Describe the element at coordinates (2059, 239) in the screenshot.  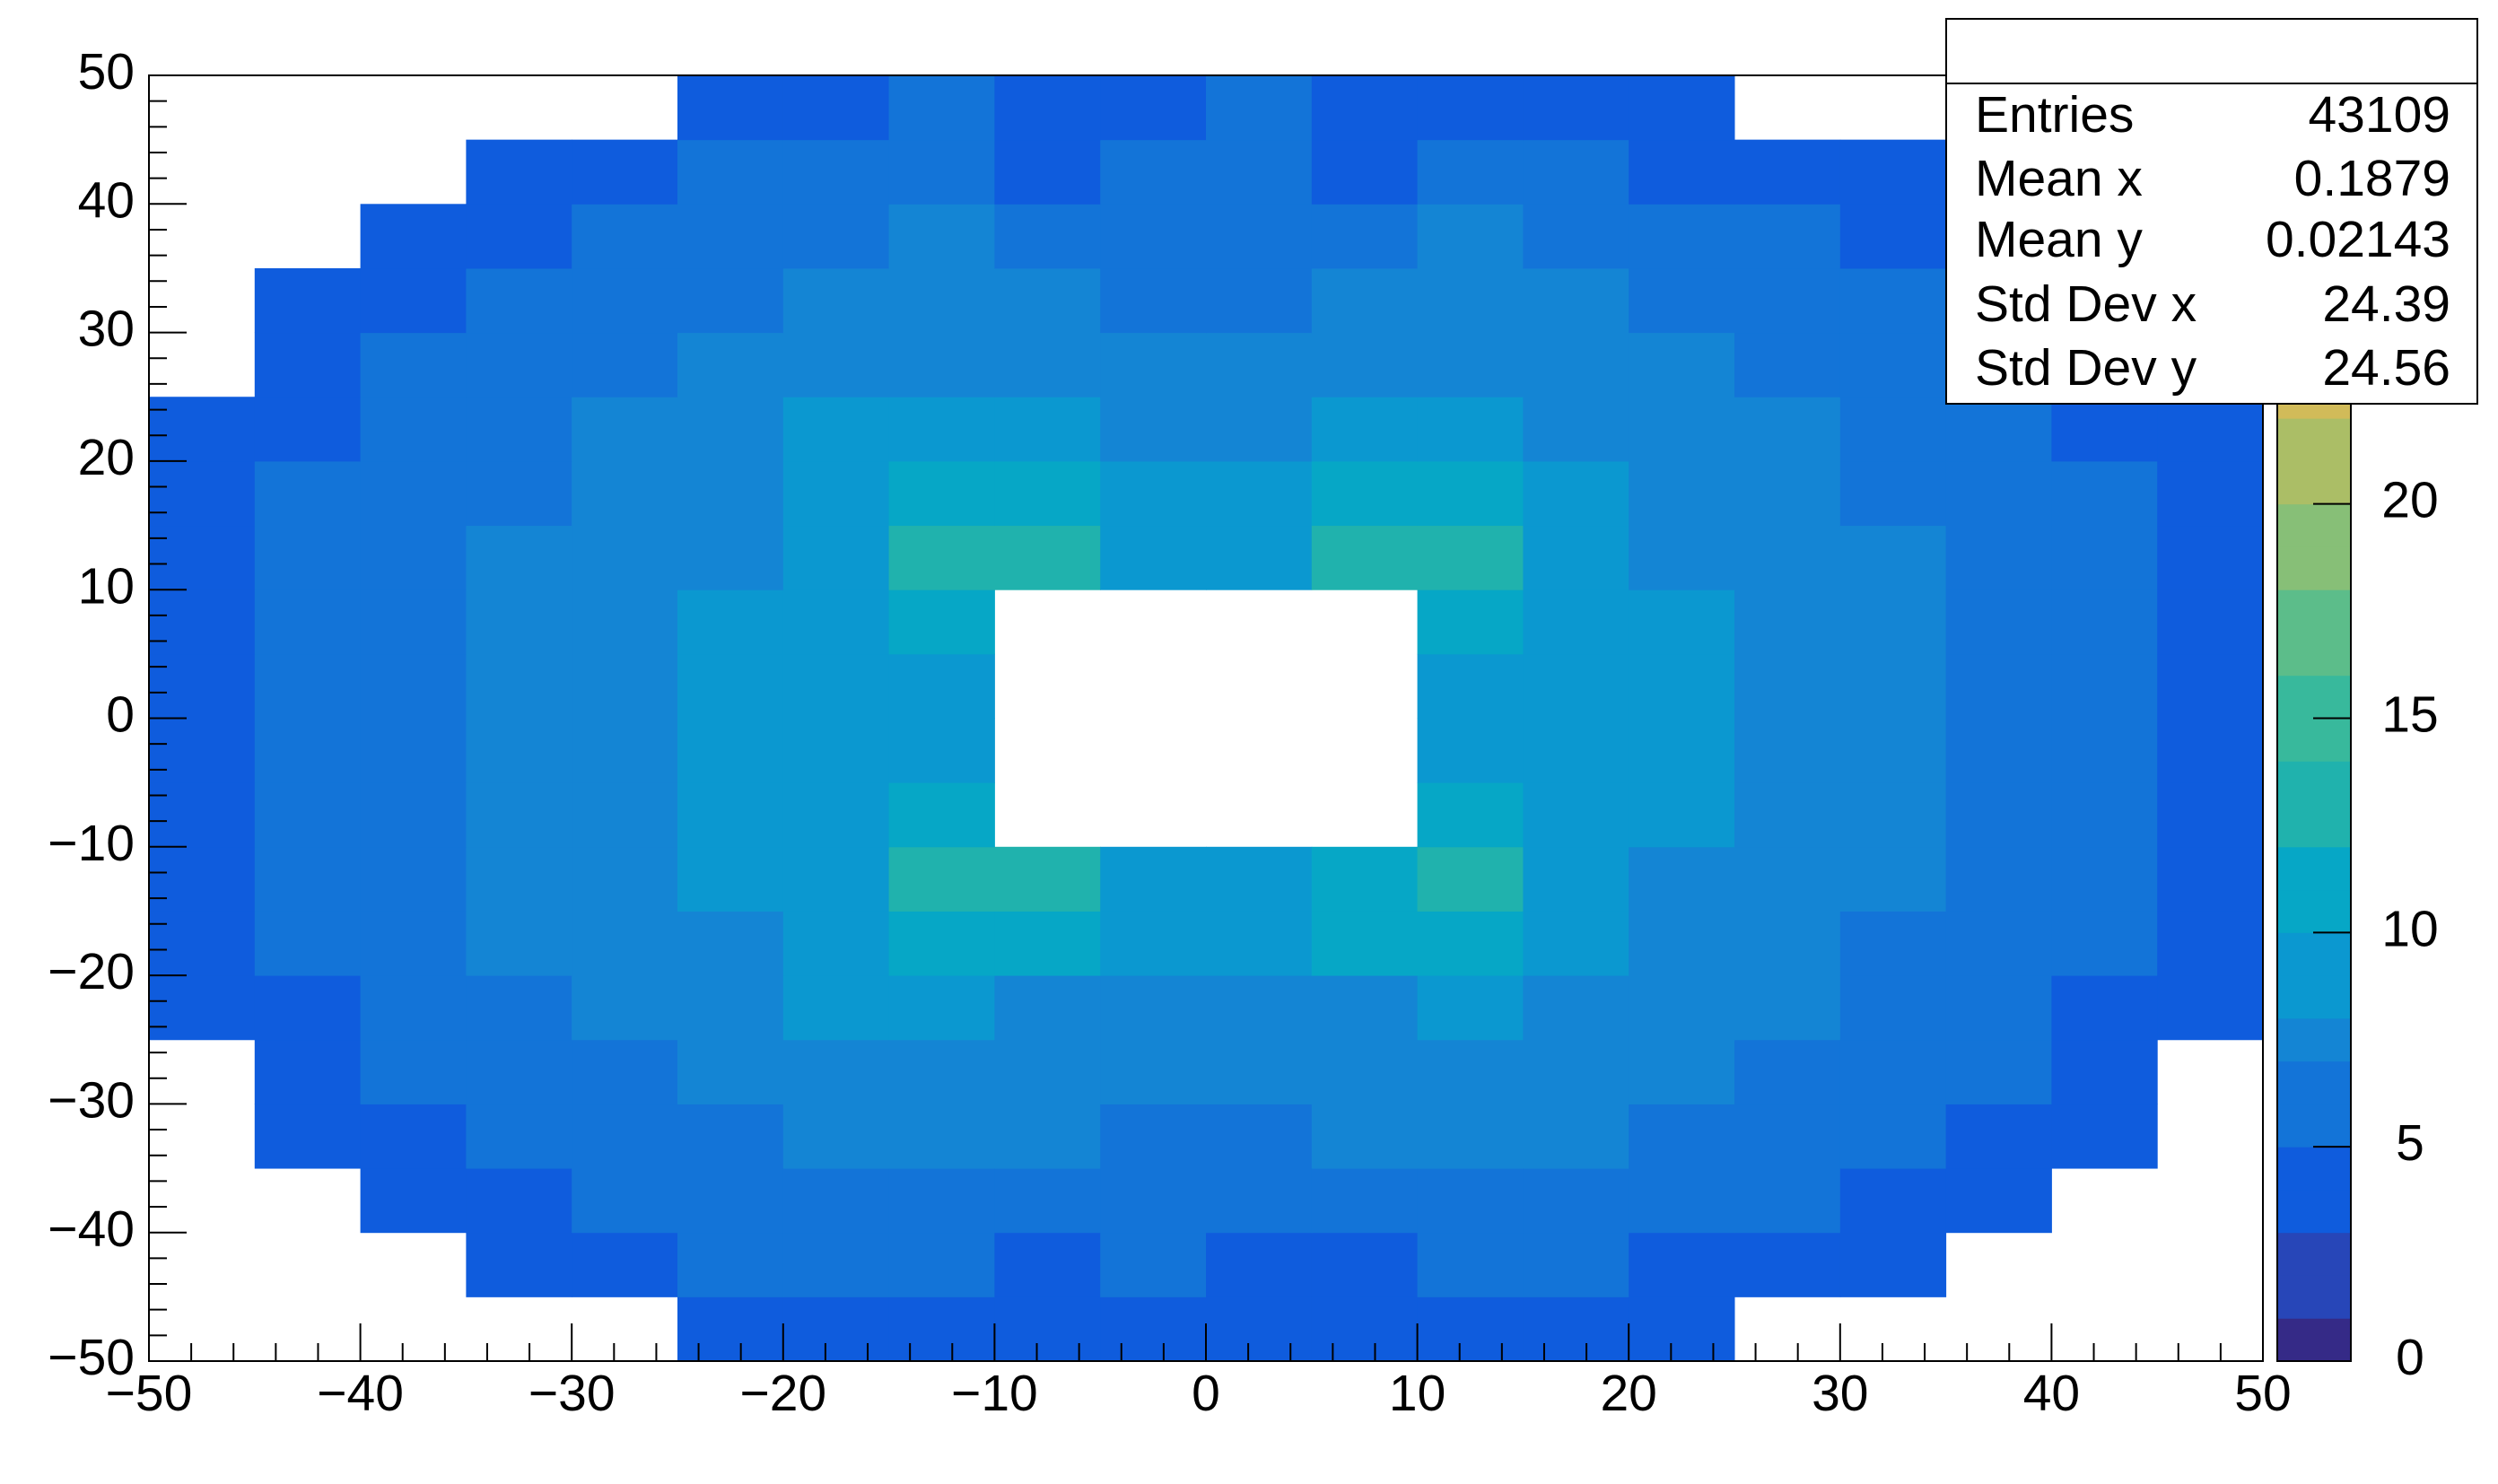
I see `stats-label: Mean y` at that location.